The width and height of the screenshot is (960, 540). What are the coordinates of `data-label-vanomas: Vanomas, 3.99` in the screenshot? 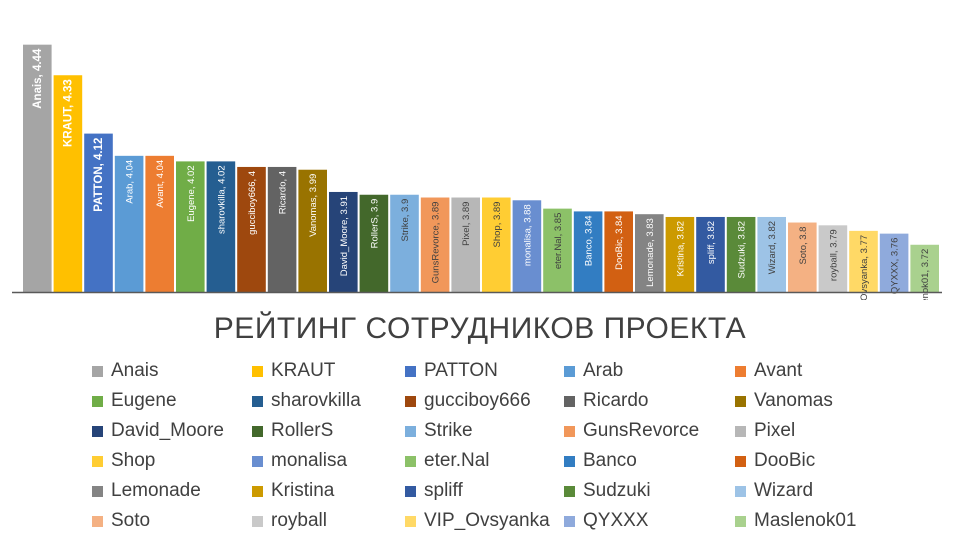 It's located at (313, 205).